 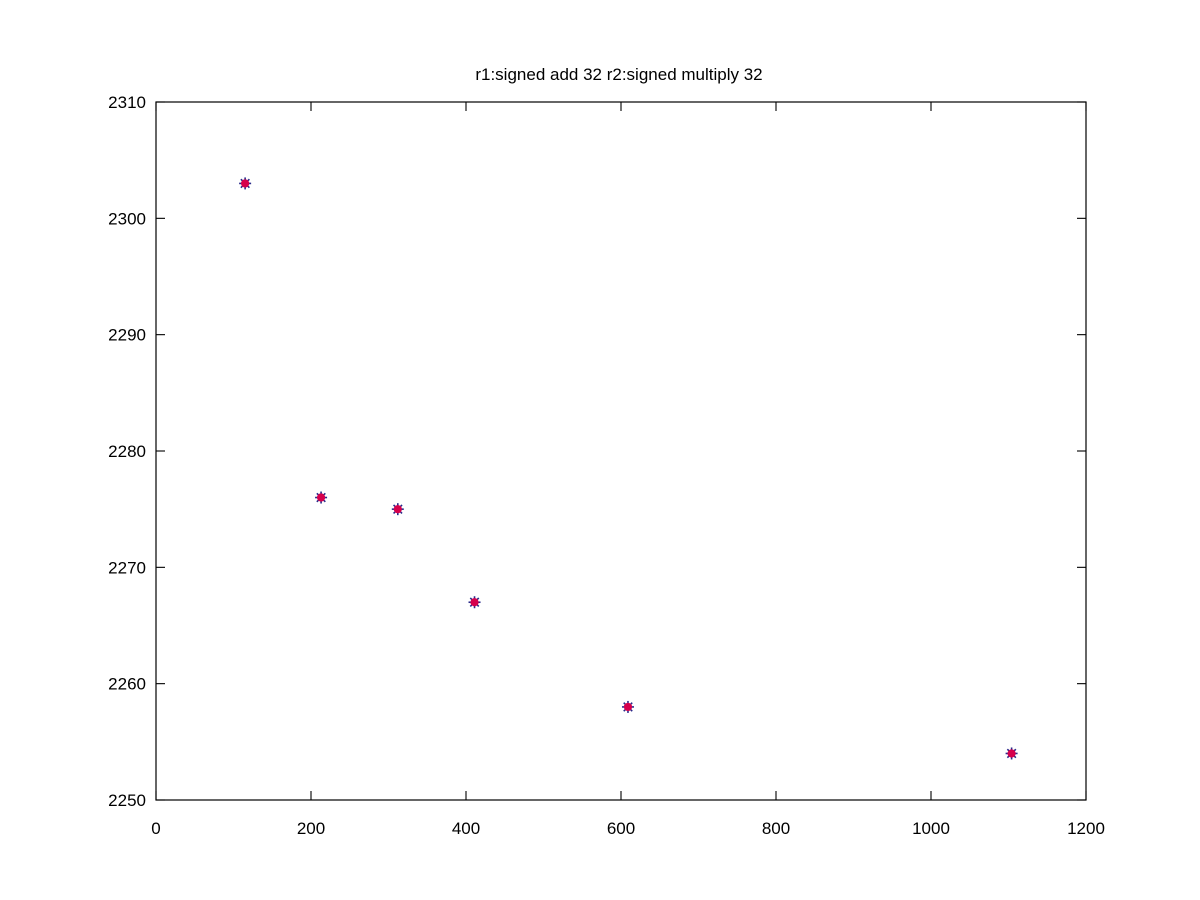 What do you see at coordinates (155, 828) in the screenshot?
I see `x-tick-label: 0` at bounding box center [155, 828].